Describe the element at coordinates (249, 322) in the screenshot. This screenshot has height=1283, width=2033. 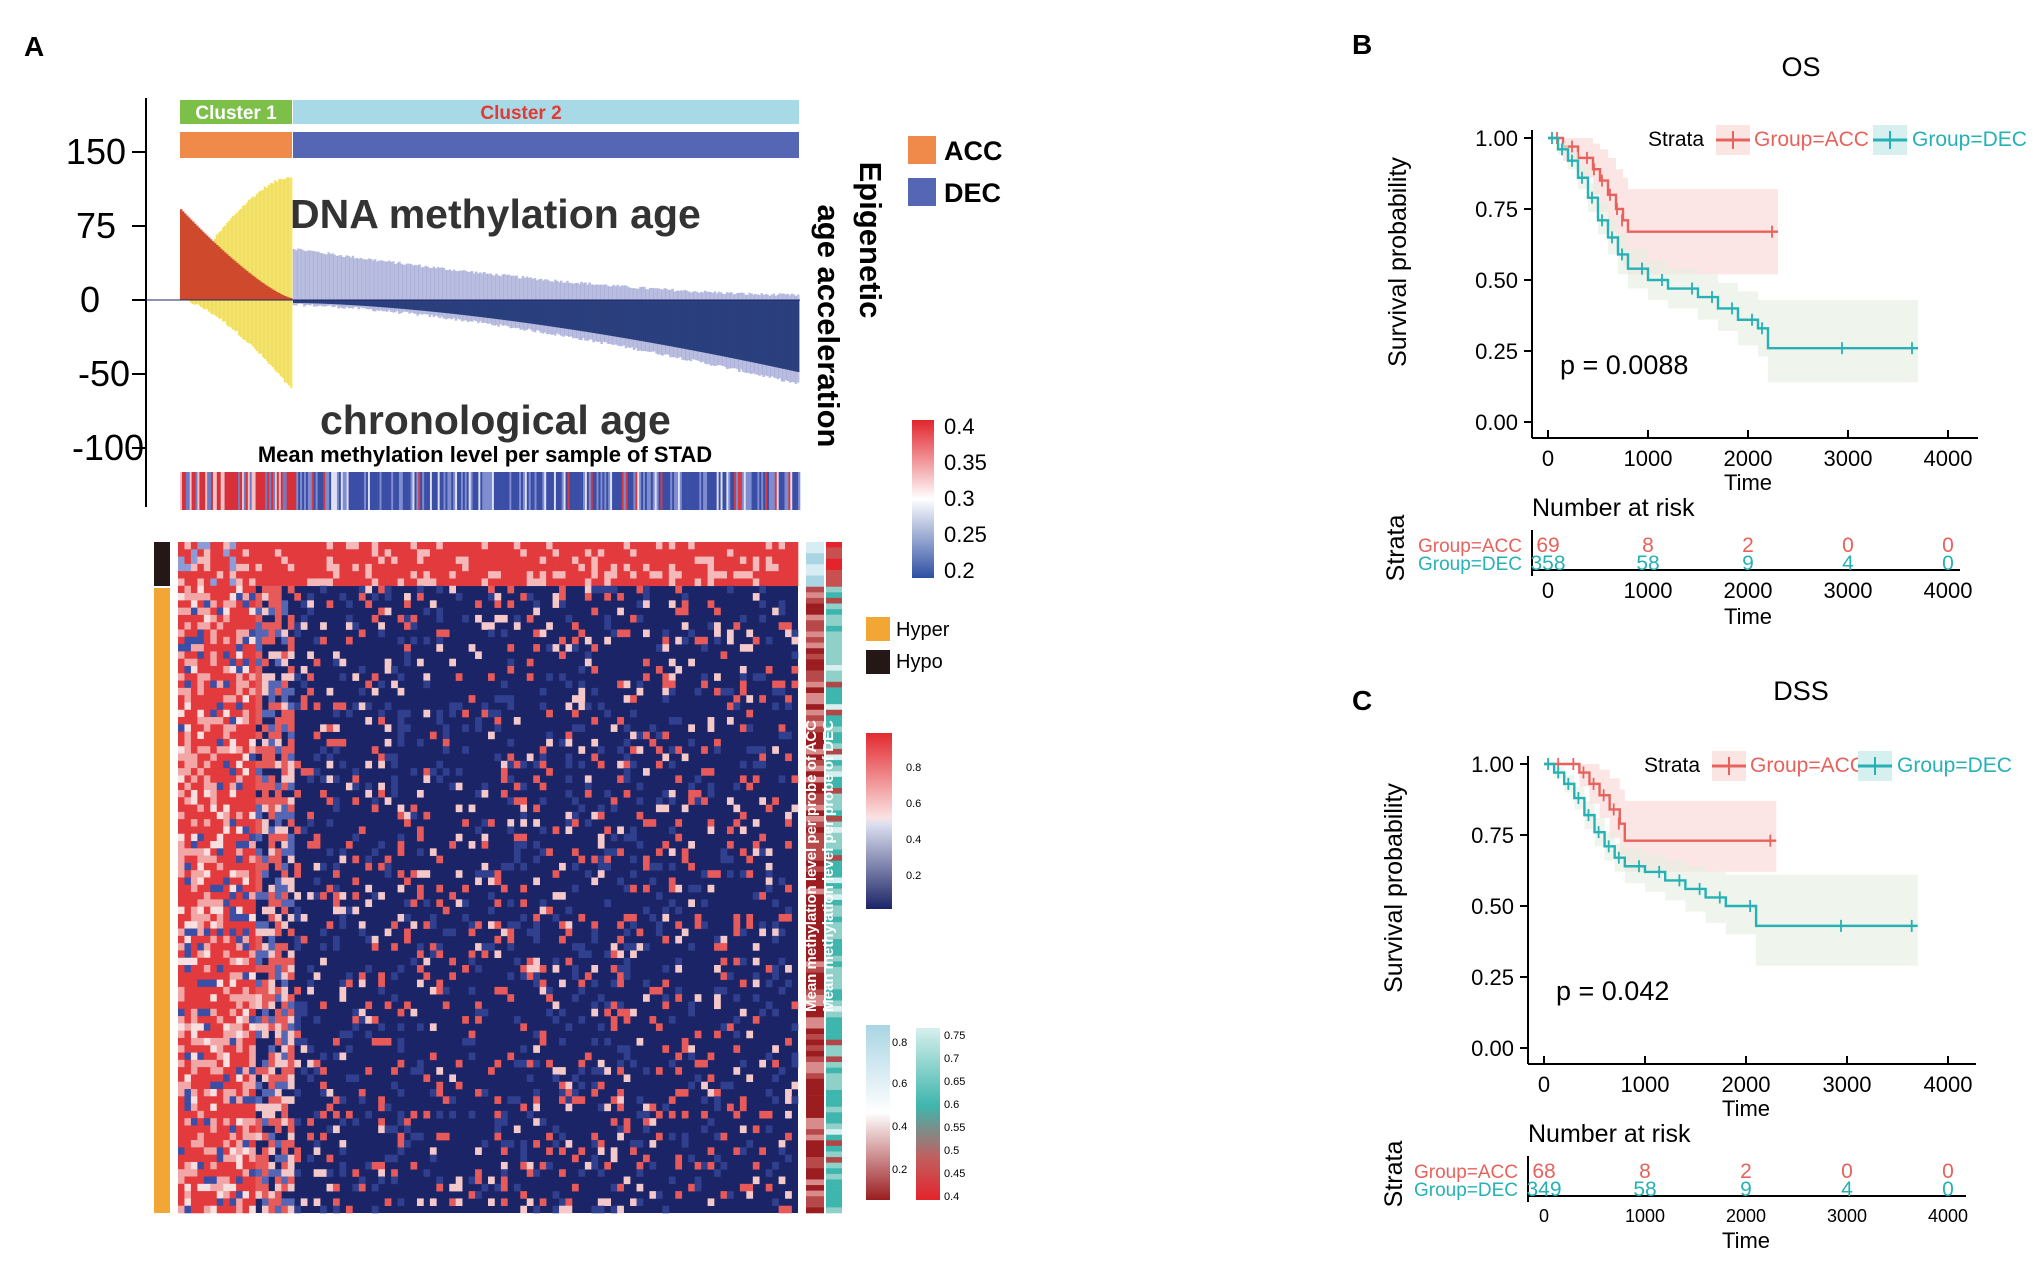
I see `chronological-age-bar` at that location.